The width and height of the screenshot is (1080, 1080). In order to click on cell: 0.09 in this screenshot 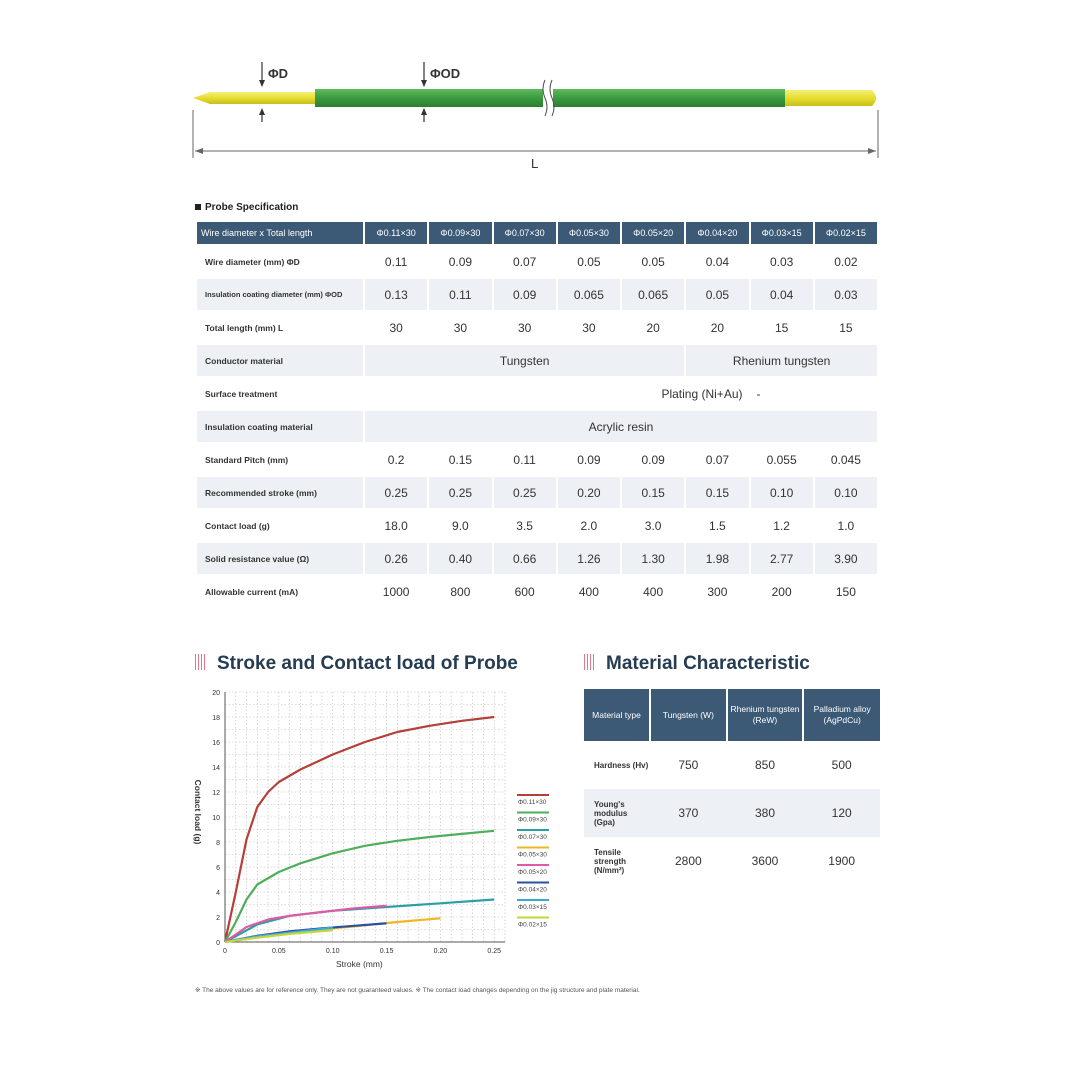, I will do `click(589, 459)`.